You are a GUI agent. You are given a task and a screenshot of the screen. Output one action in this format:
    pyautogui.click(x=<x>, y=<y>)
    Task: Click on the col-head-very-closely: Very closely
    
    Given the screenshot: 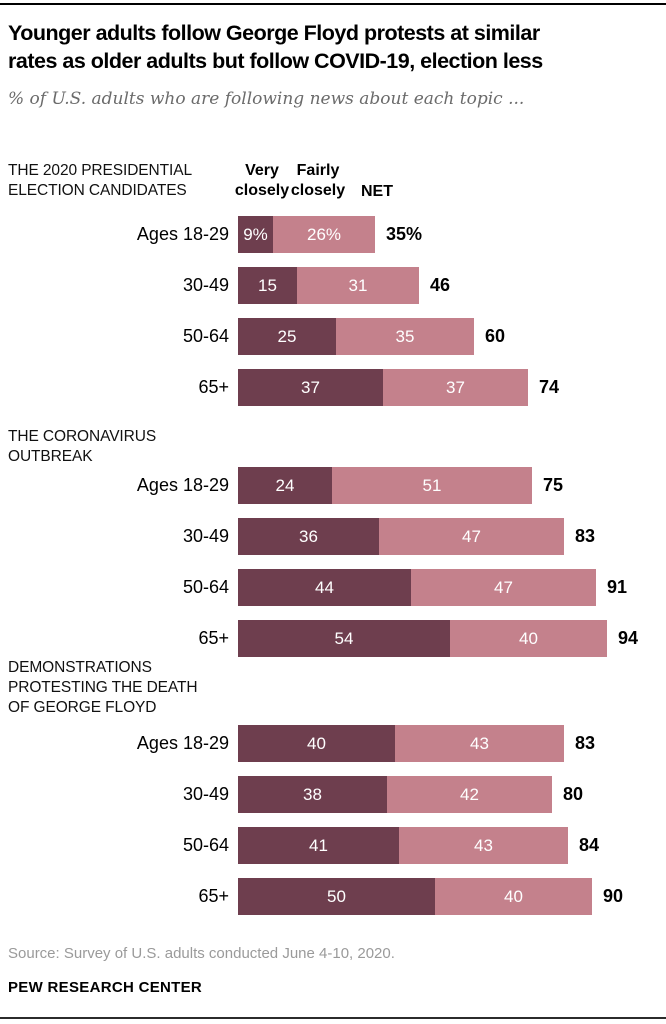 What is the action you would take?
    pyautogui.click(x=262, y=180)
    